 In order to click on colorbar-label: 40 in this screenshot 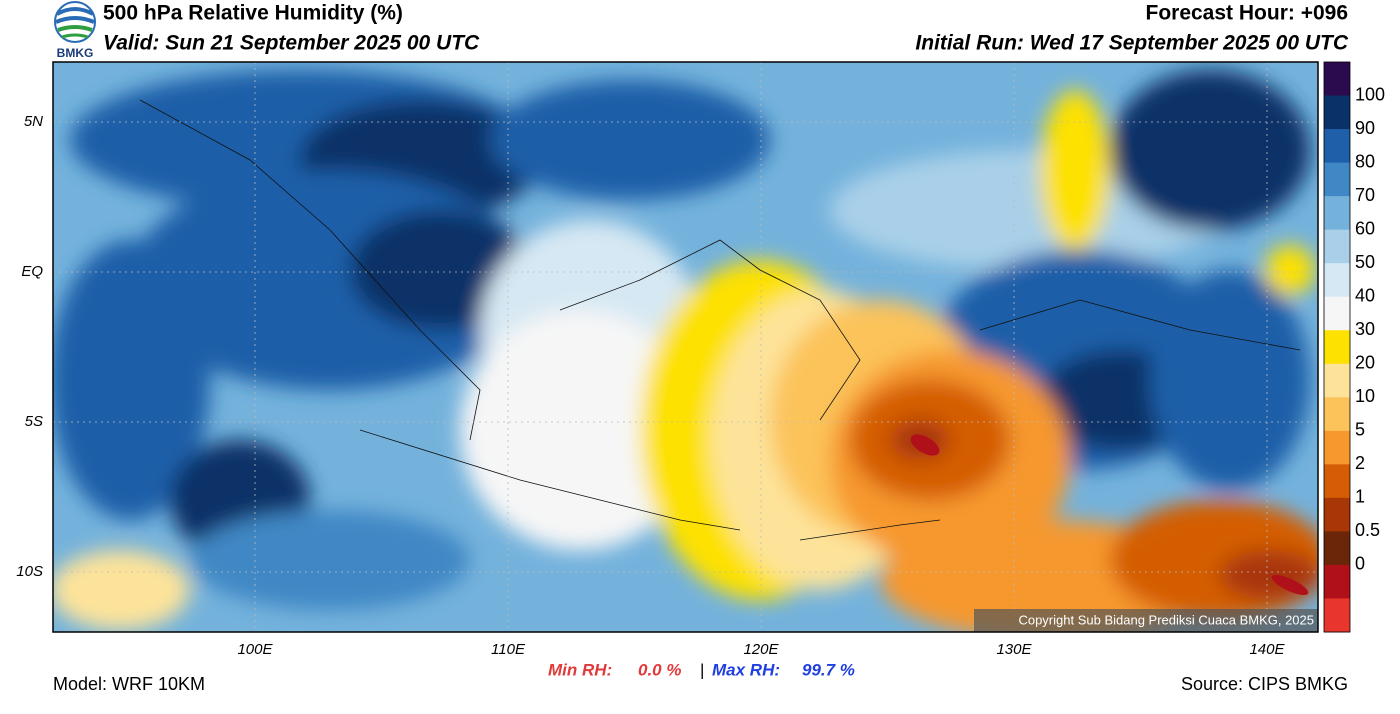, I will do `click(1365, 295)`.